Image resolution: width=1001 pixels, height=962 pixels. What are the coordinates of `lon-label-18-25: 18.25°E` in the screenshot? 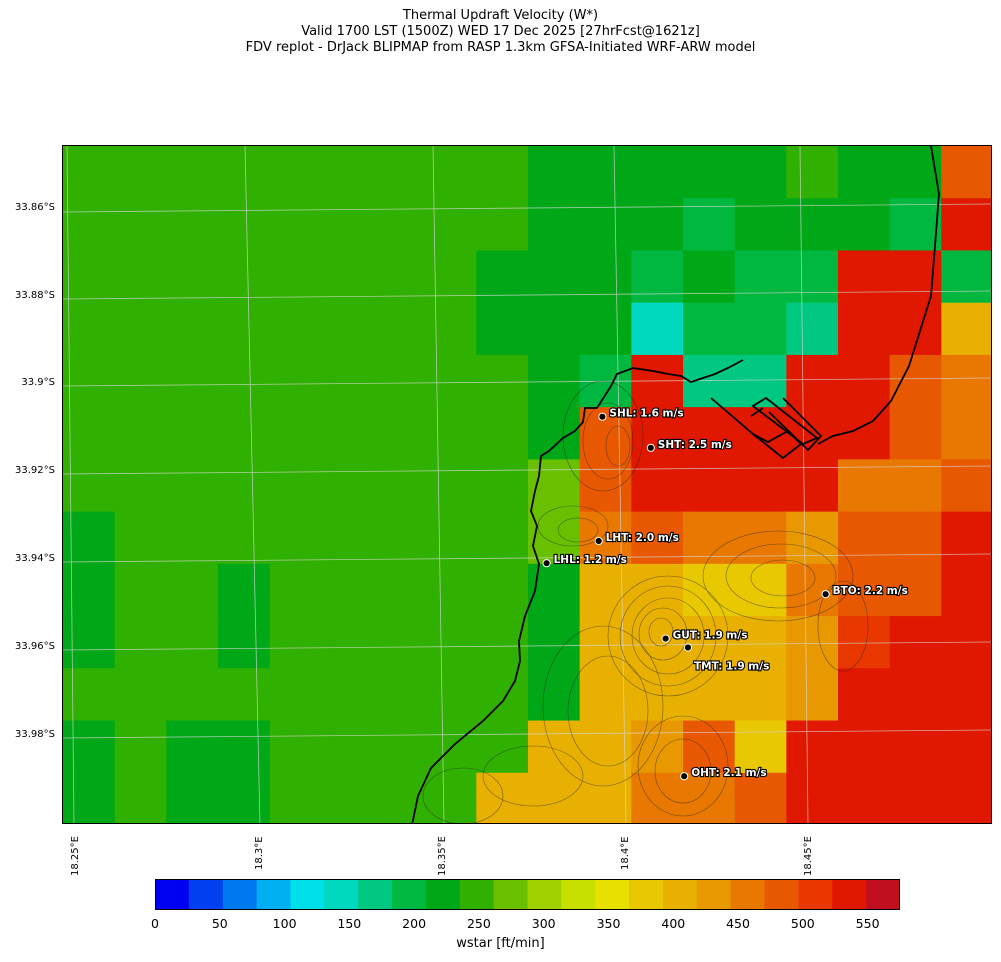 It's located at (75, 856).